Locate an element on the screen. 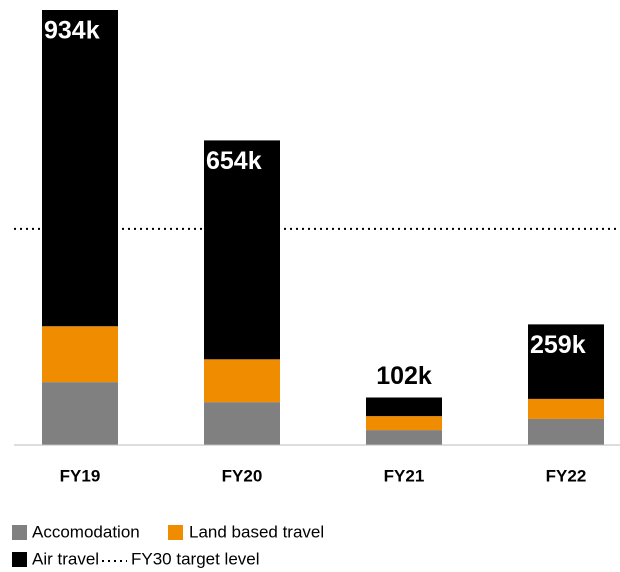 The image size is (620, 572). total-label: 654k is located at coordinates (234, 161).